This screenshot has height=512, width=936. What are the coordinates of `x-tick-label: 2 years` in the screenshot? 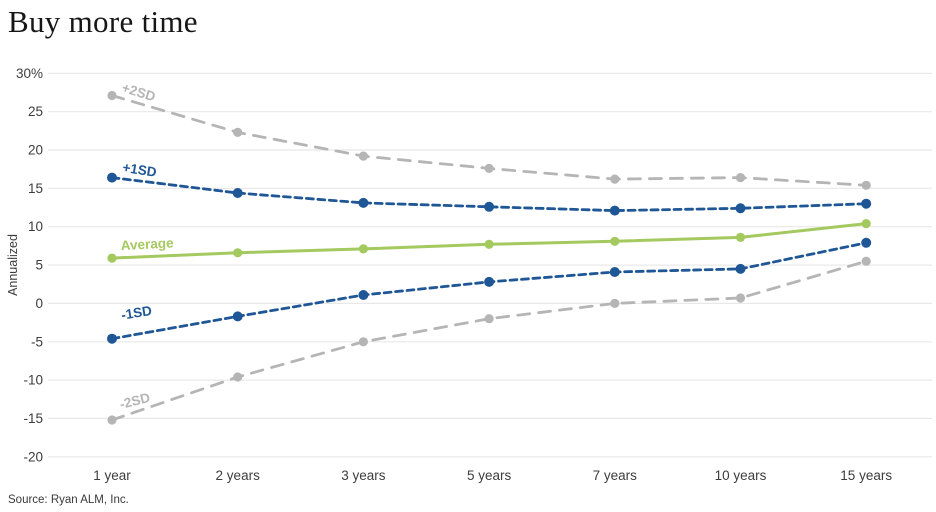 It's located at (238, 475).